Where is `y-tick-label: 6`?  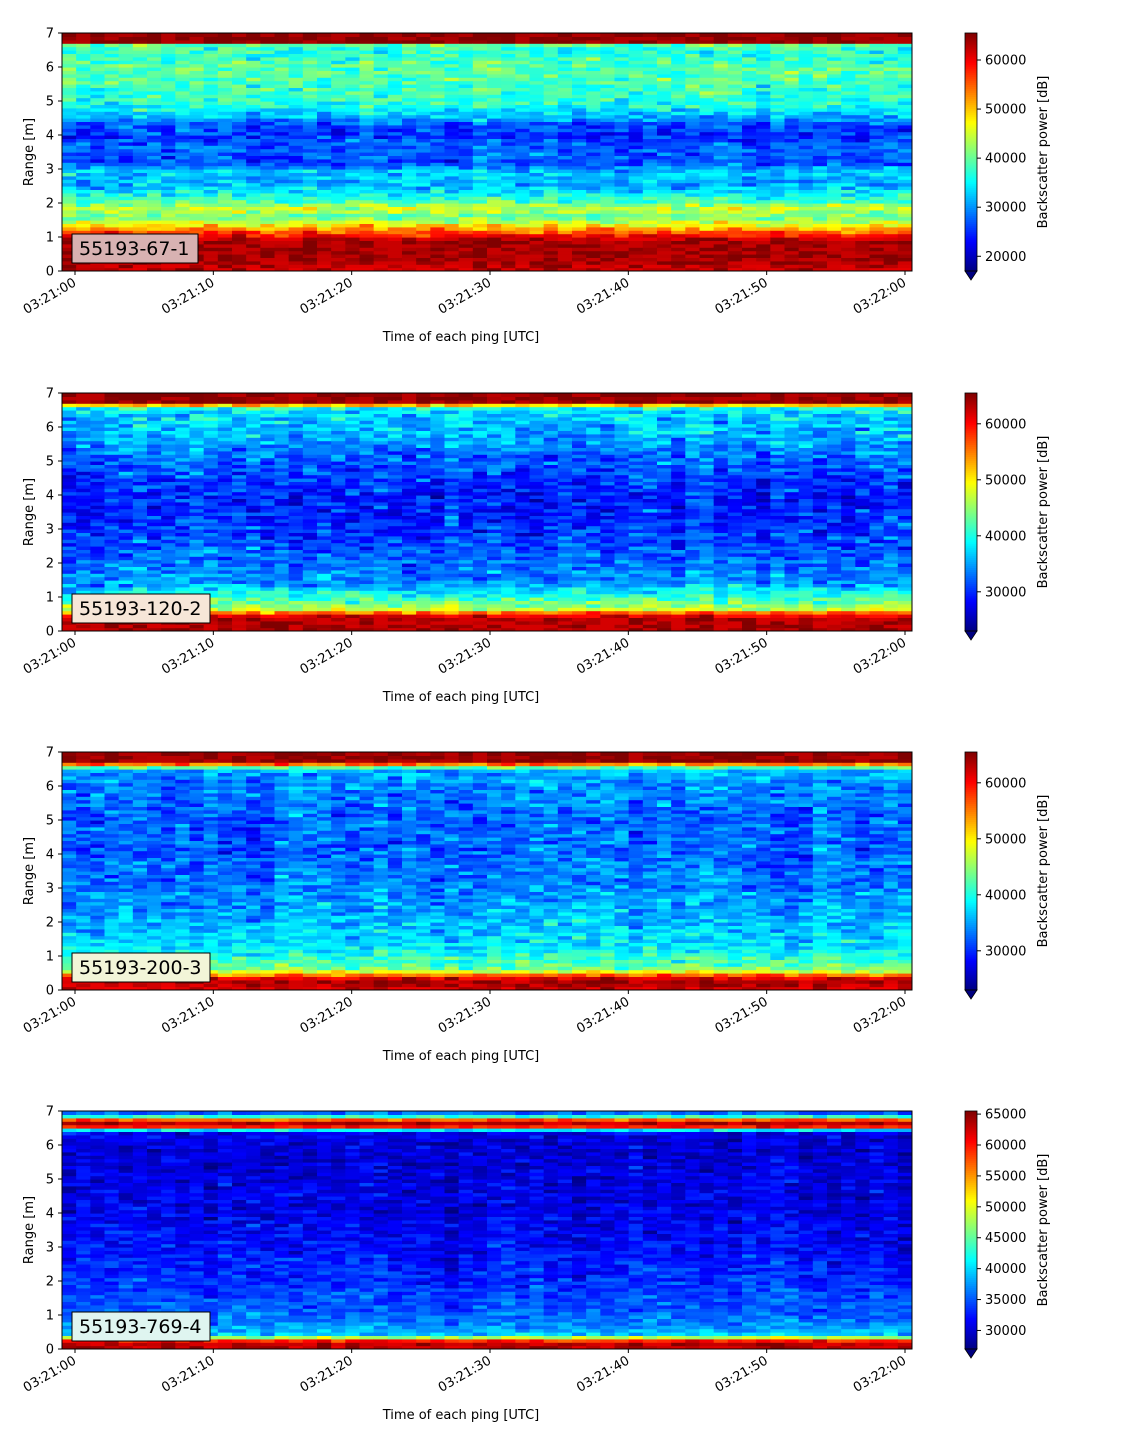
y-tick-label: 6 is located at coordinates (50, 68).